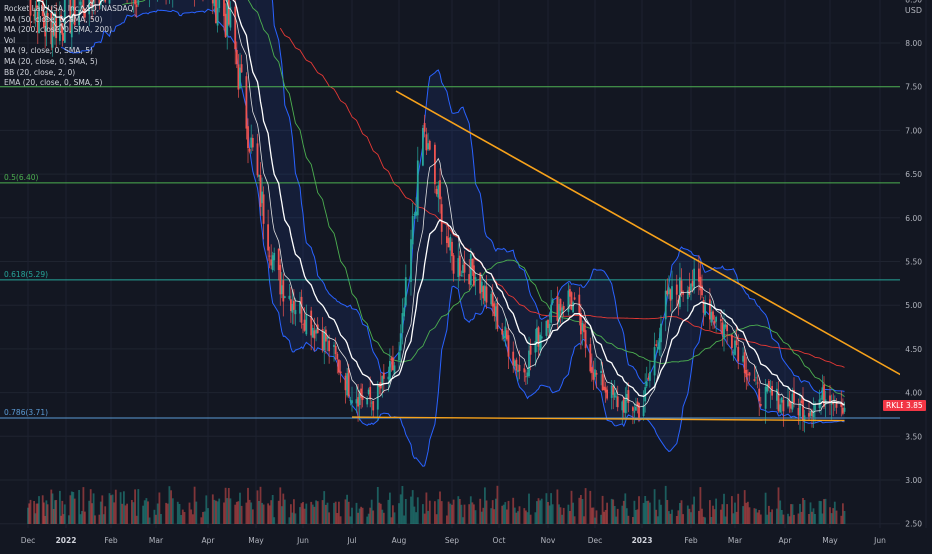 Image resolution: width=932 pixels, height=554 pixels. What do you see at coordinates (913, 349) in the screenshot?
I see `price-tick-label: 4.50` at bounding box center [913, 349].